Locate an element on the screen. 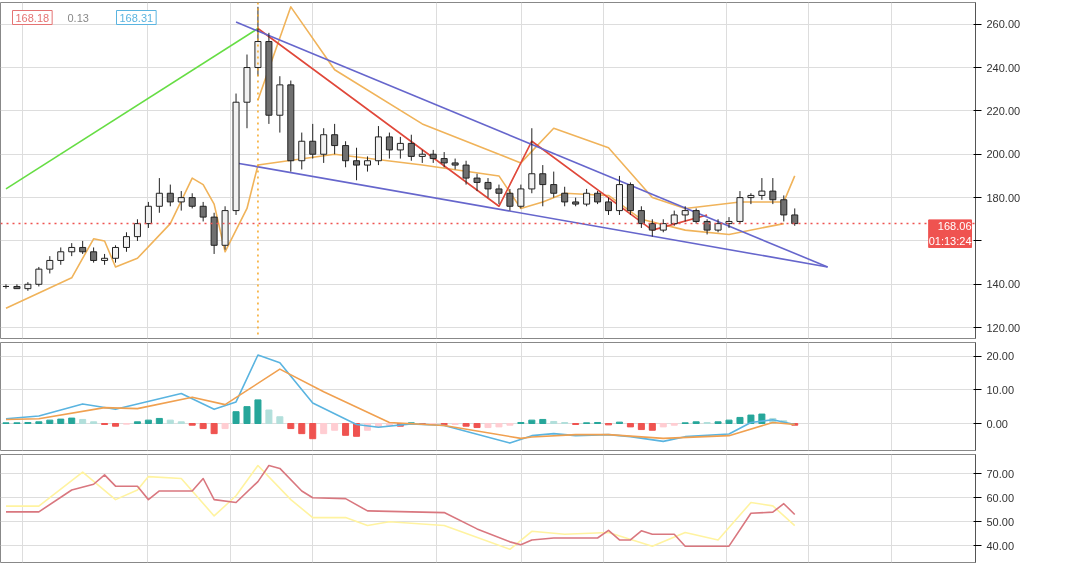 The width and height of the screenshot is (1080, 580). y-tick-label: 200.00 is located at coordinates (1003, 154).